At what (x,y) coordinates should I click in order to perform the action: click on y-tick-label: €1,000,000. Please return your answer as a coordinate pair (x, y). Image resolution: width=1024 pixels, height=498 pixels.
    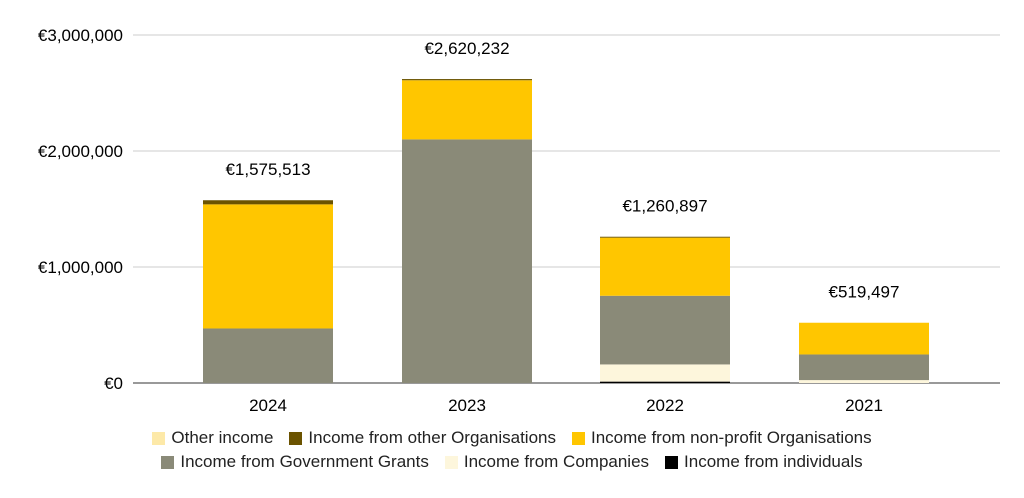
    Looking at the image, I should click on (80, 267).